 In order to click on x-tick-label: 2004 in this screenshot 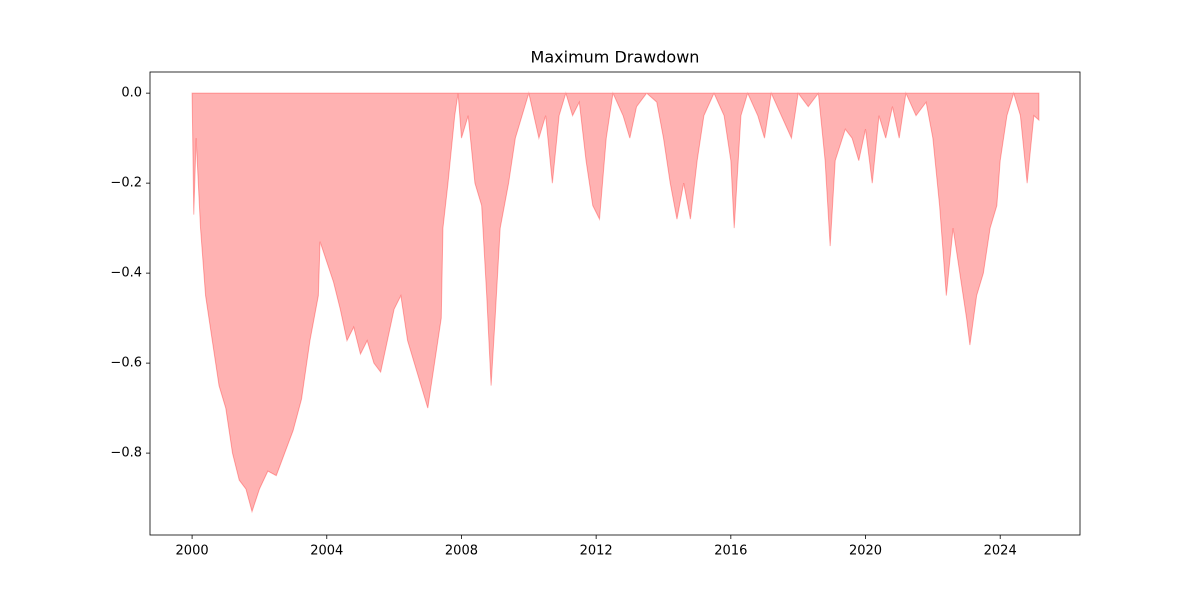, I will do `click(326, 551)`.